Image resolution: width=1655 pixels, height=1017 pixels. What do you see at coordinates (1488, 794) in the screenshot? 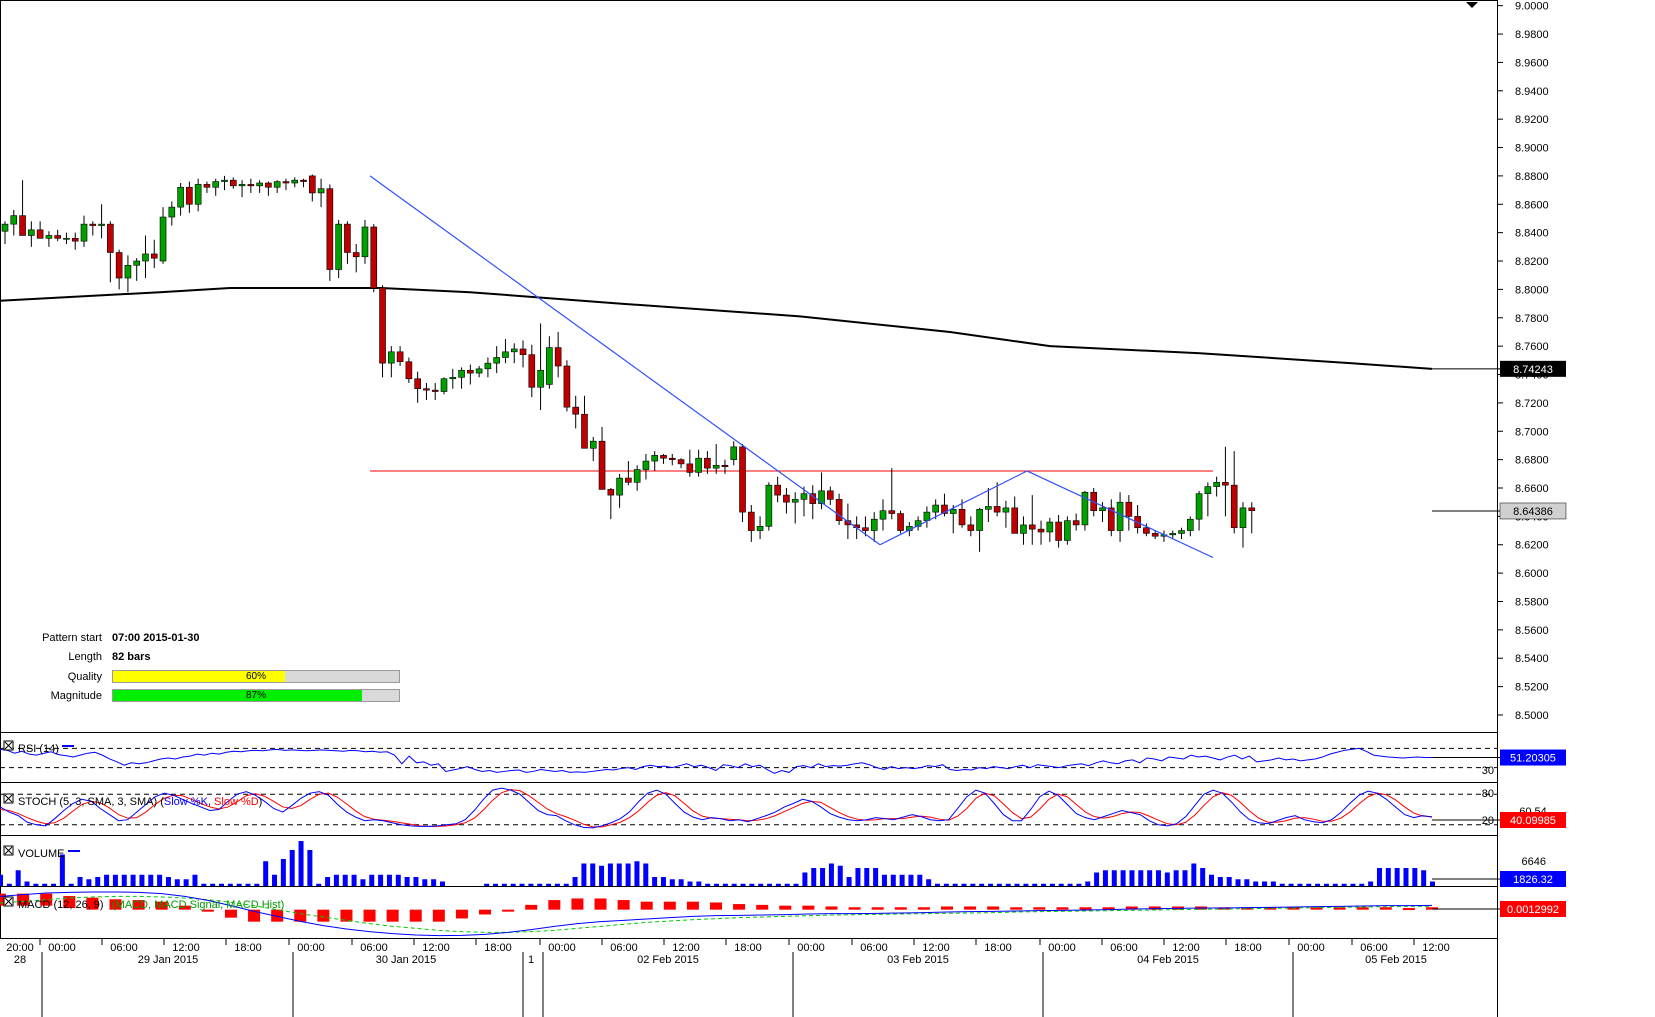
I see `stoch-level-high-label: 80` at bounding box center [1488, 794].